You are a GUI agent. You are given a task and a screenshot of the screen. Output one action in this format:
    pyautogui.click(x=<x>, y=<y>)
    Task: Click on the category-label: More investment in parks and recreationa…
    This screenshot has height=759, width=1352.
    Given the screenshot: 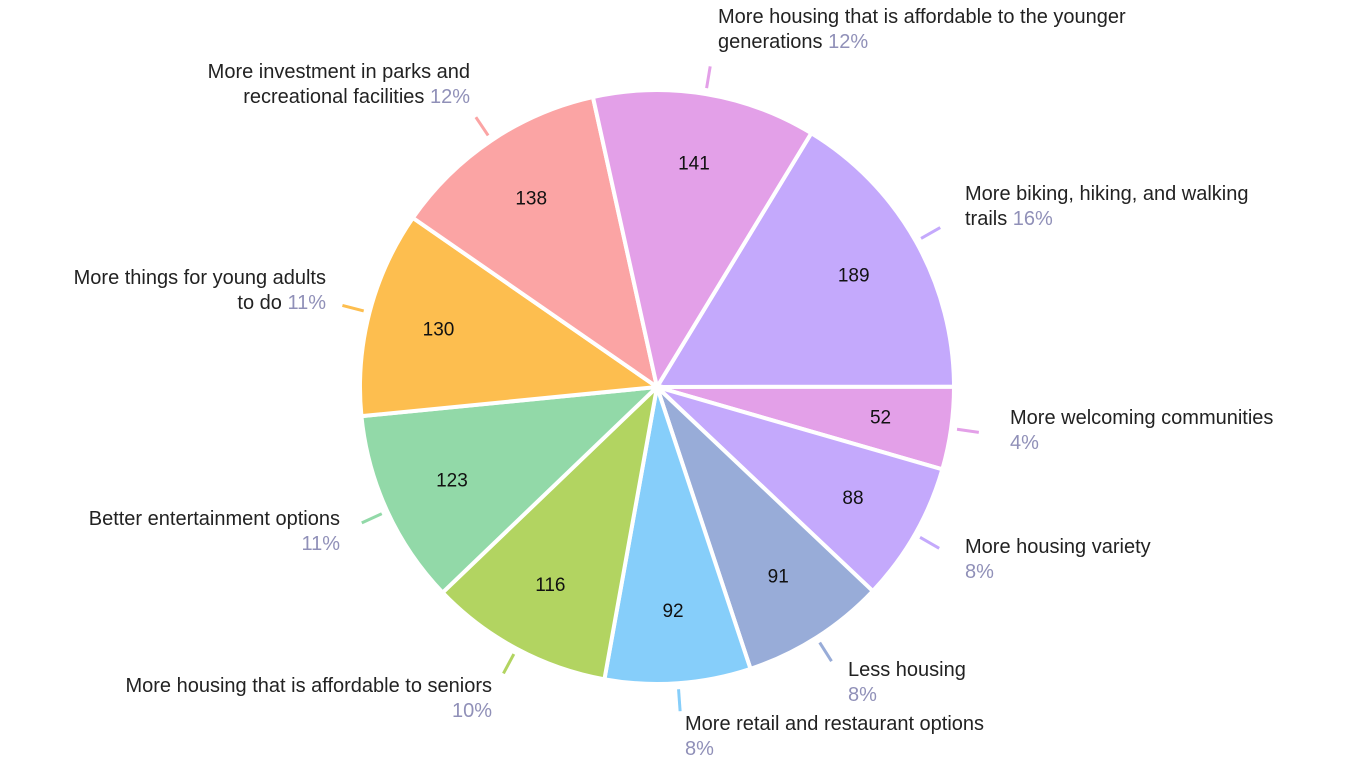 What is the action you would take?
    pyautogui.click(x=338, y=84)
    